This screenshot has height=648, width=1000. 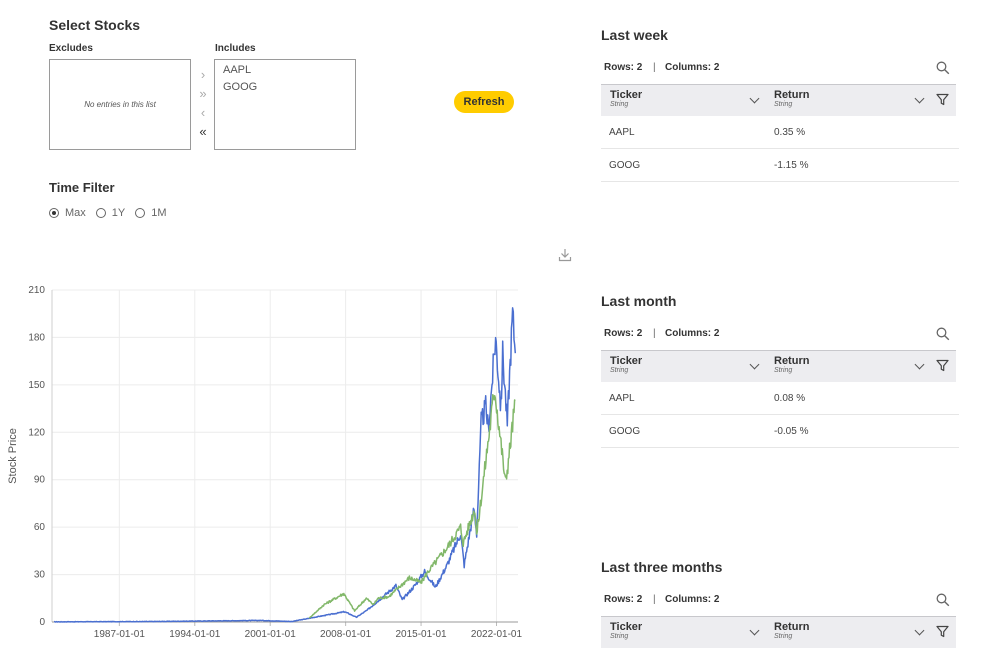 I want to click on table-row: AAPL 0.08 %, so click(x=780, y=398).